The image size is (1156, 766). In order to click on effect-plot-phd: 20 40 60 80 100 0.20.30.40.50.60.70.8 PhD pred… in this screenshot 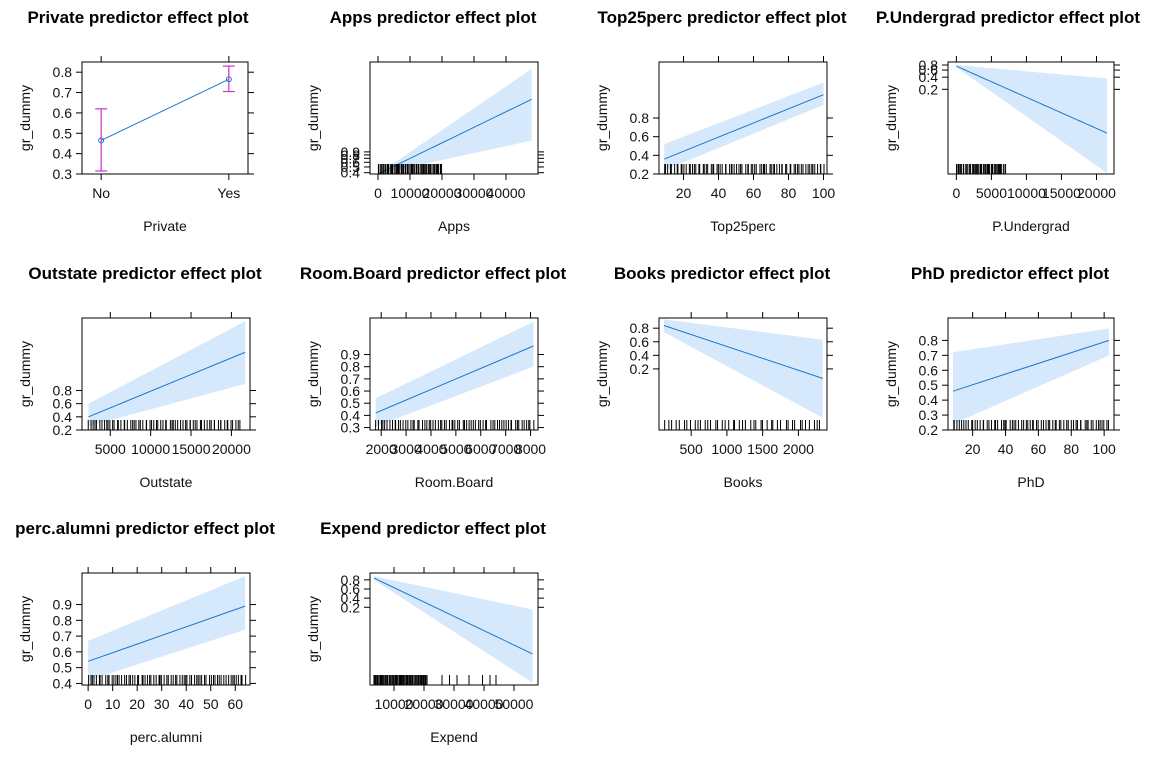, I will do `click(1001, 377)`.